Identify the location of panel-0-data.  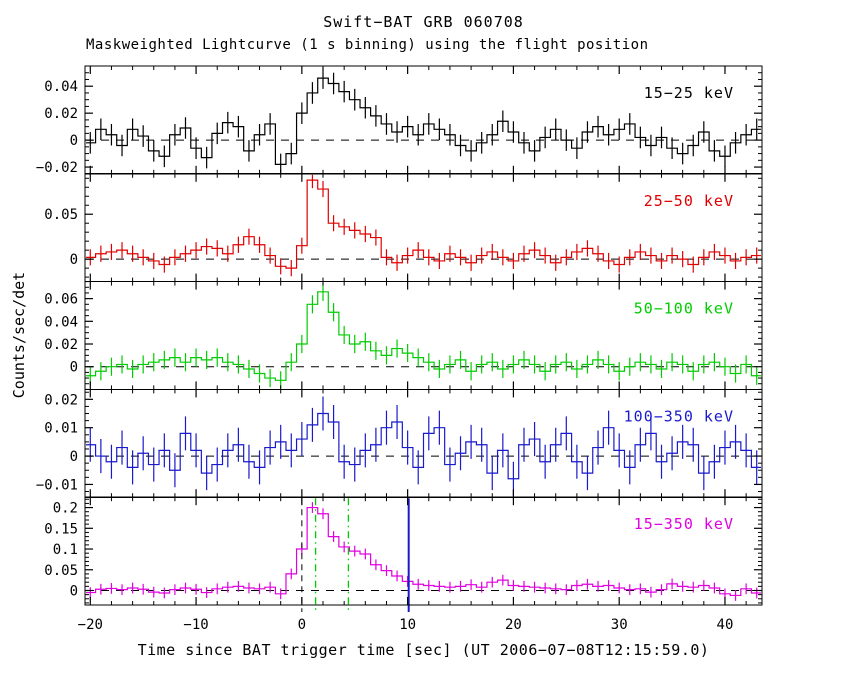
(423, 120).